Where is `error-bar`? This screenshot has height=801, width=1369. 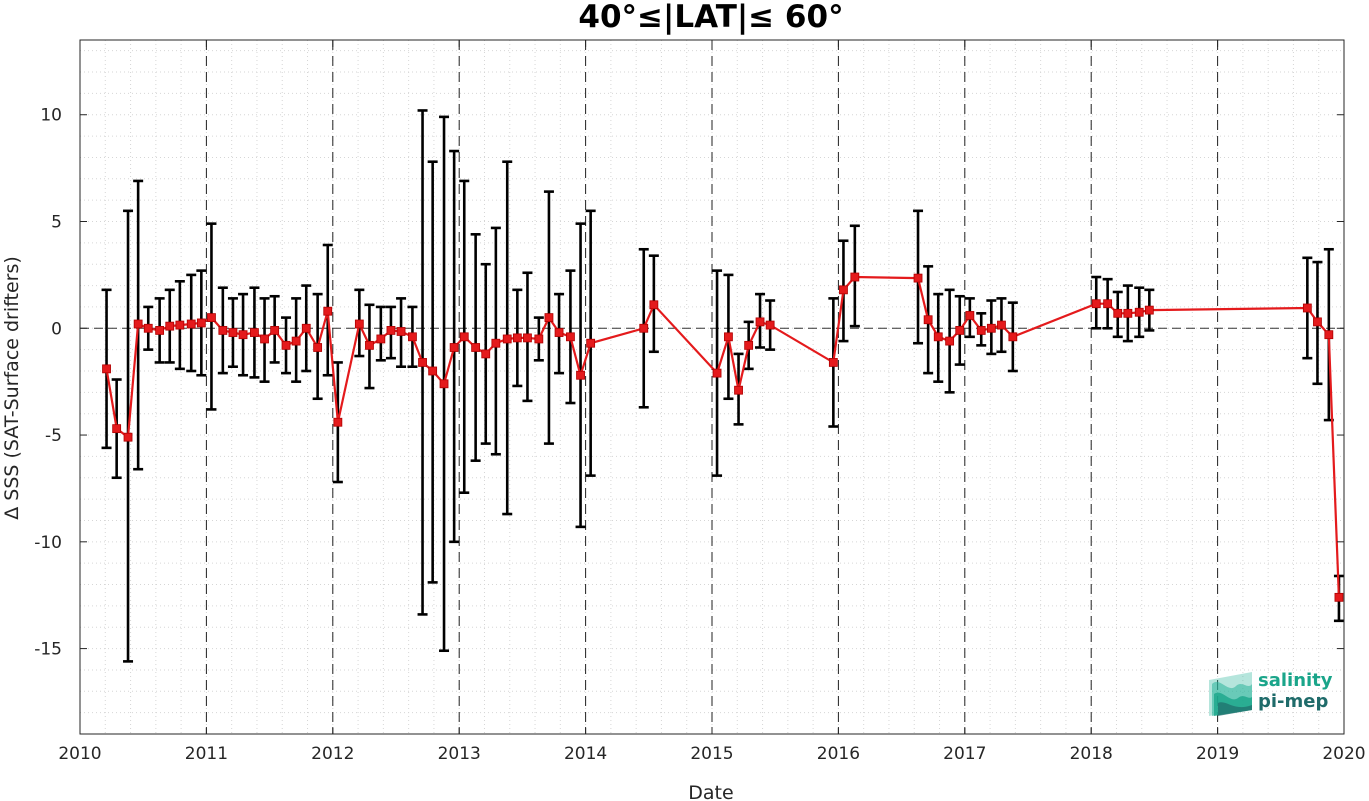 error-bar is located at coordinates (380, 333).